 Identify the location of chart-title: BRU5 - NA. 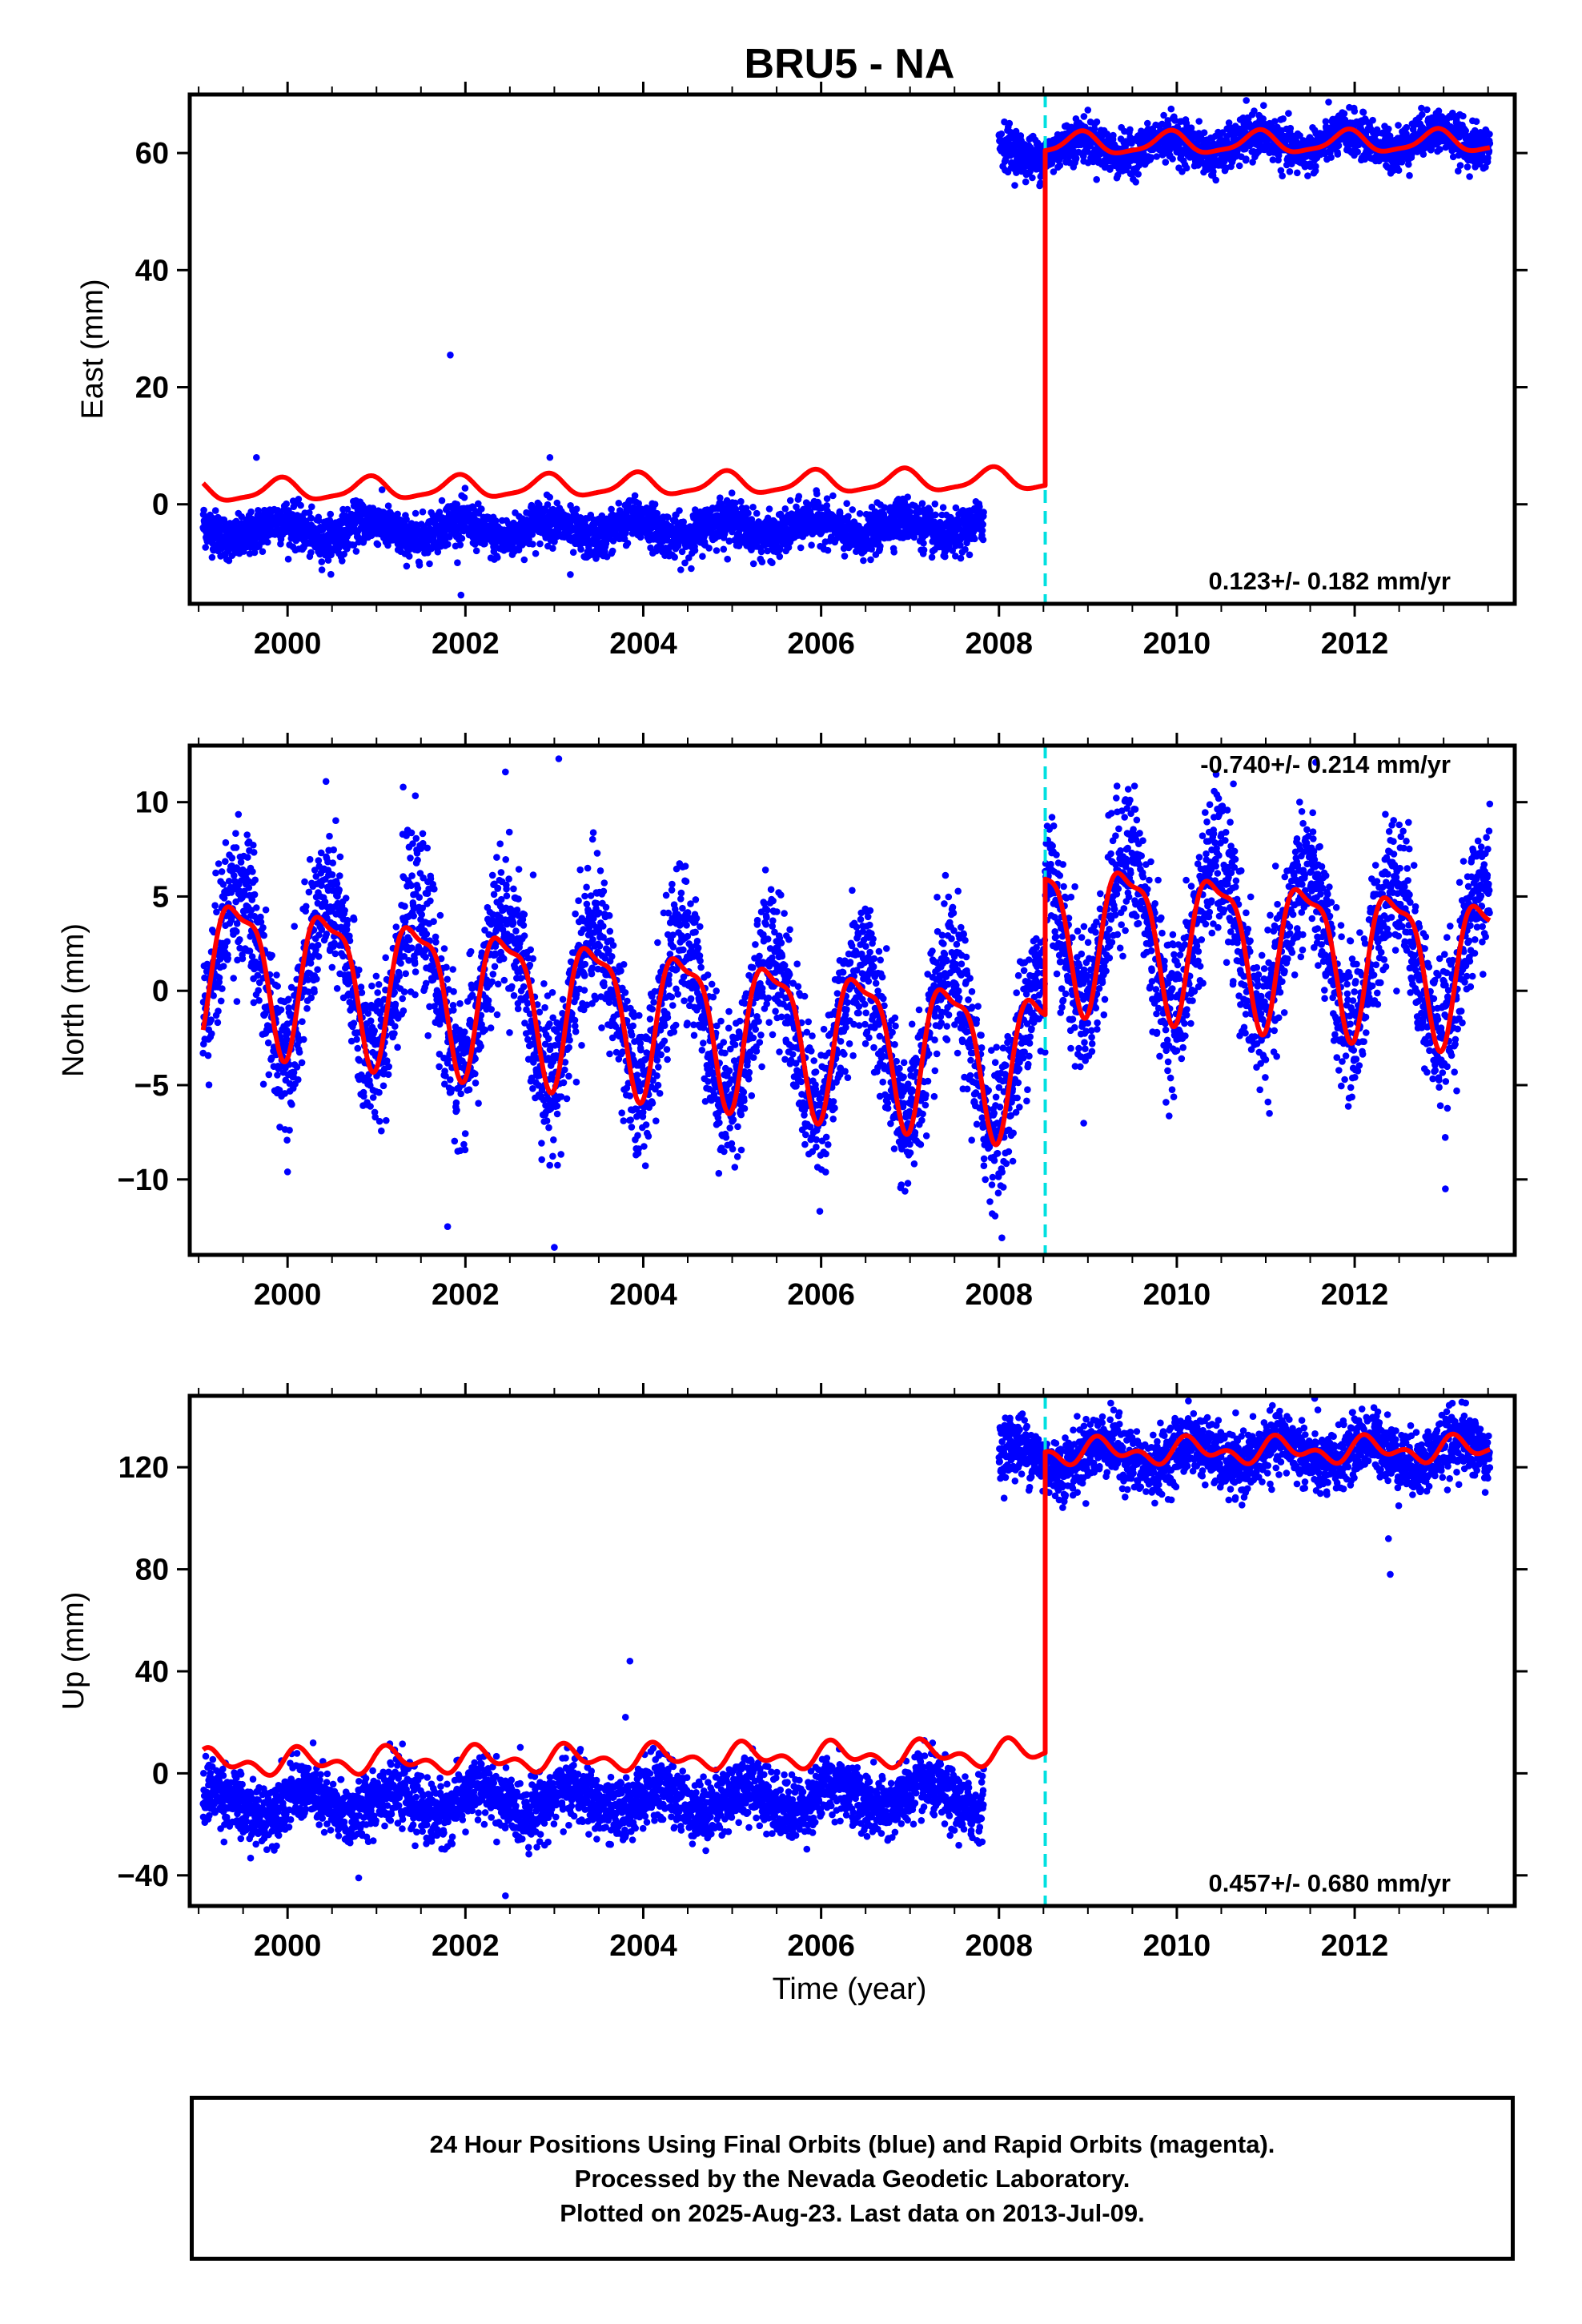
(850, 64).